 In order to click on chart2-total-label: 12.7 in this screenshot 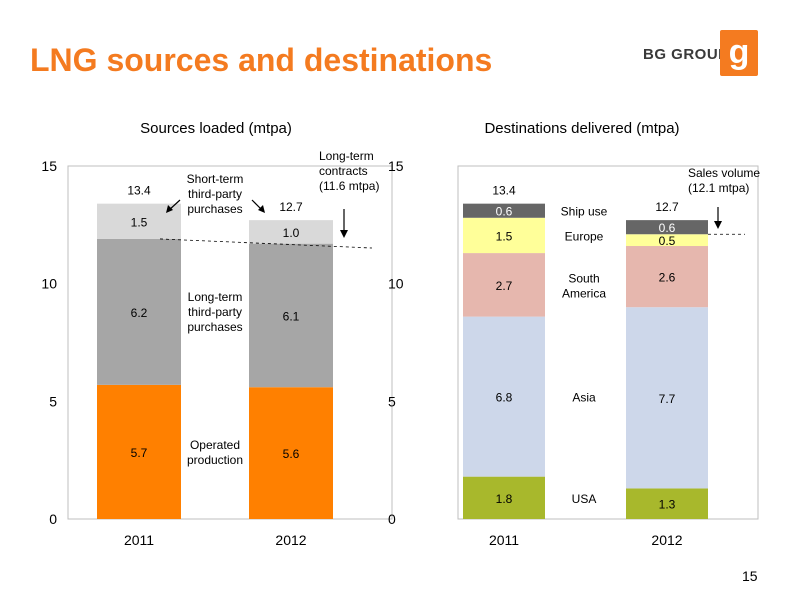, I will do `click(667, 207)`.